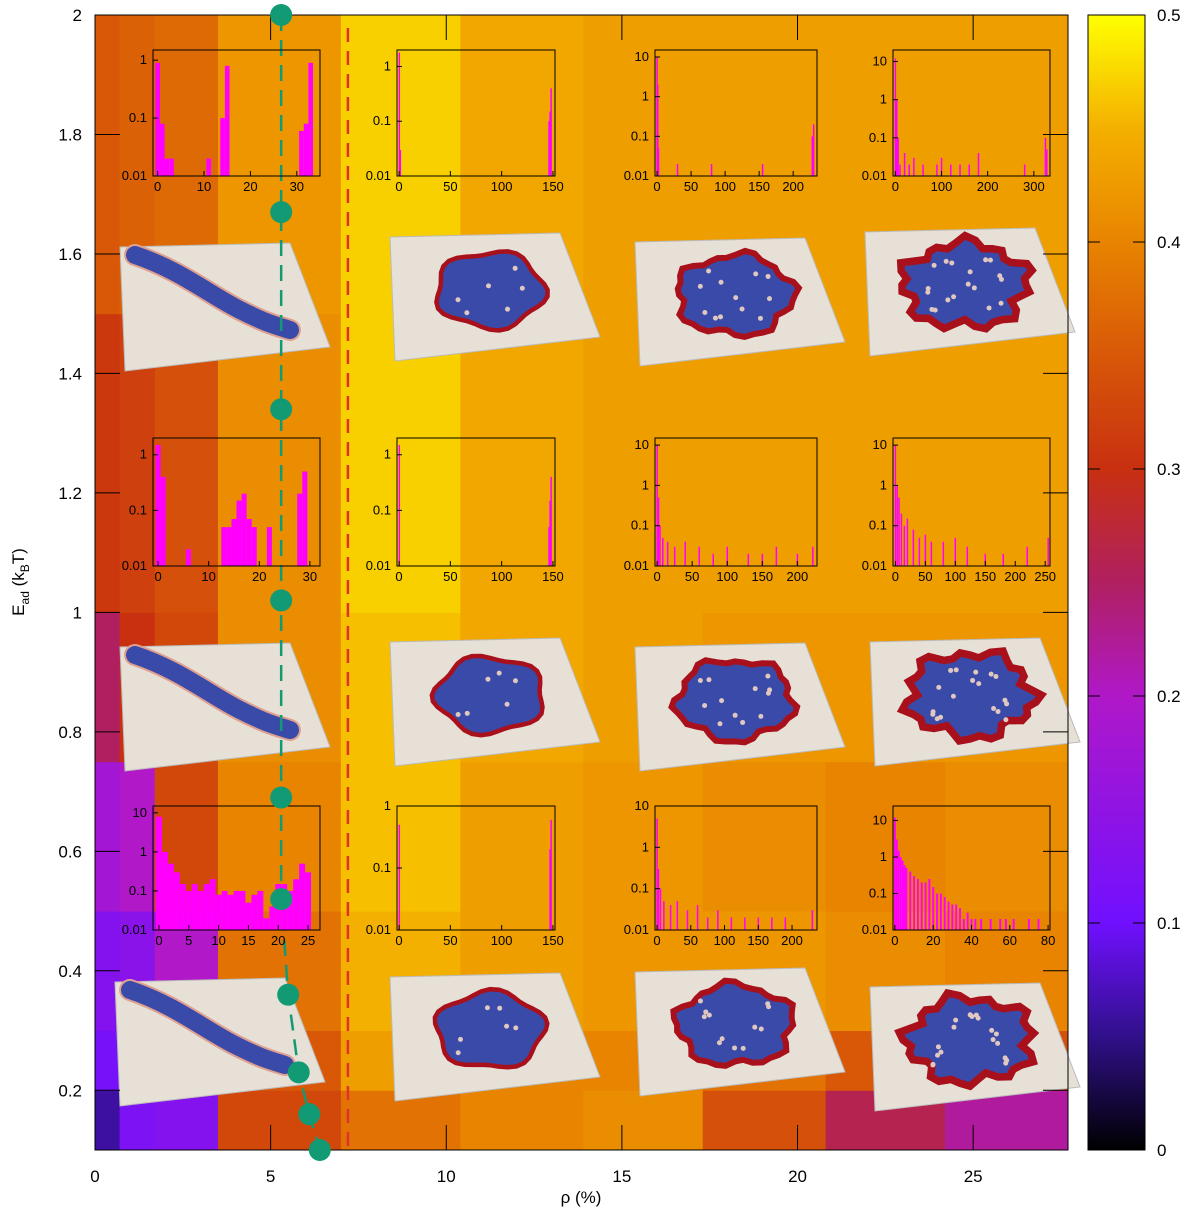  Describe the element at coordinates (958, 876) in the screenshot. I see `inset-histogram: 0 20 40 60 80 0.01 0.1 1 10` at that location.